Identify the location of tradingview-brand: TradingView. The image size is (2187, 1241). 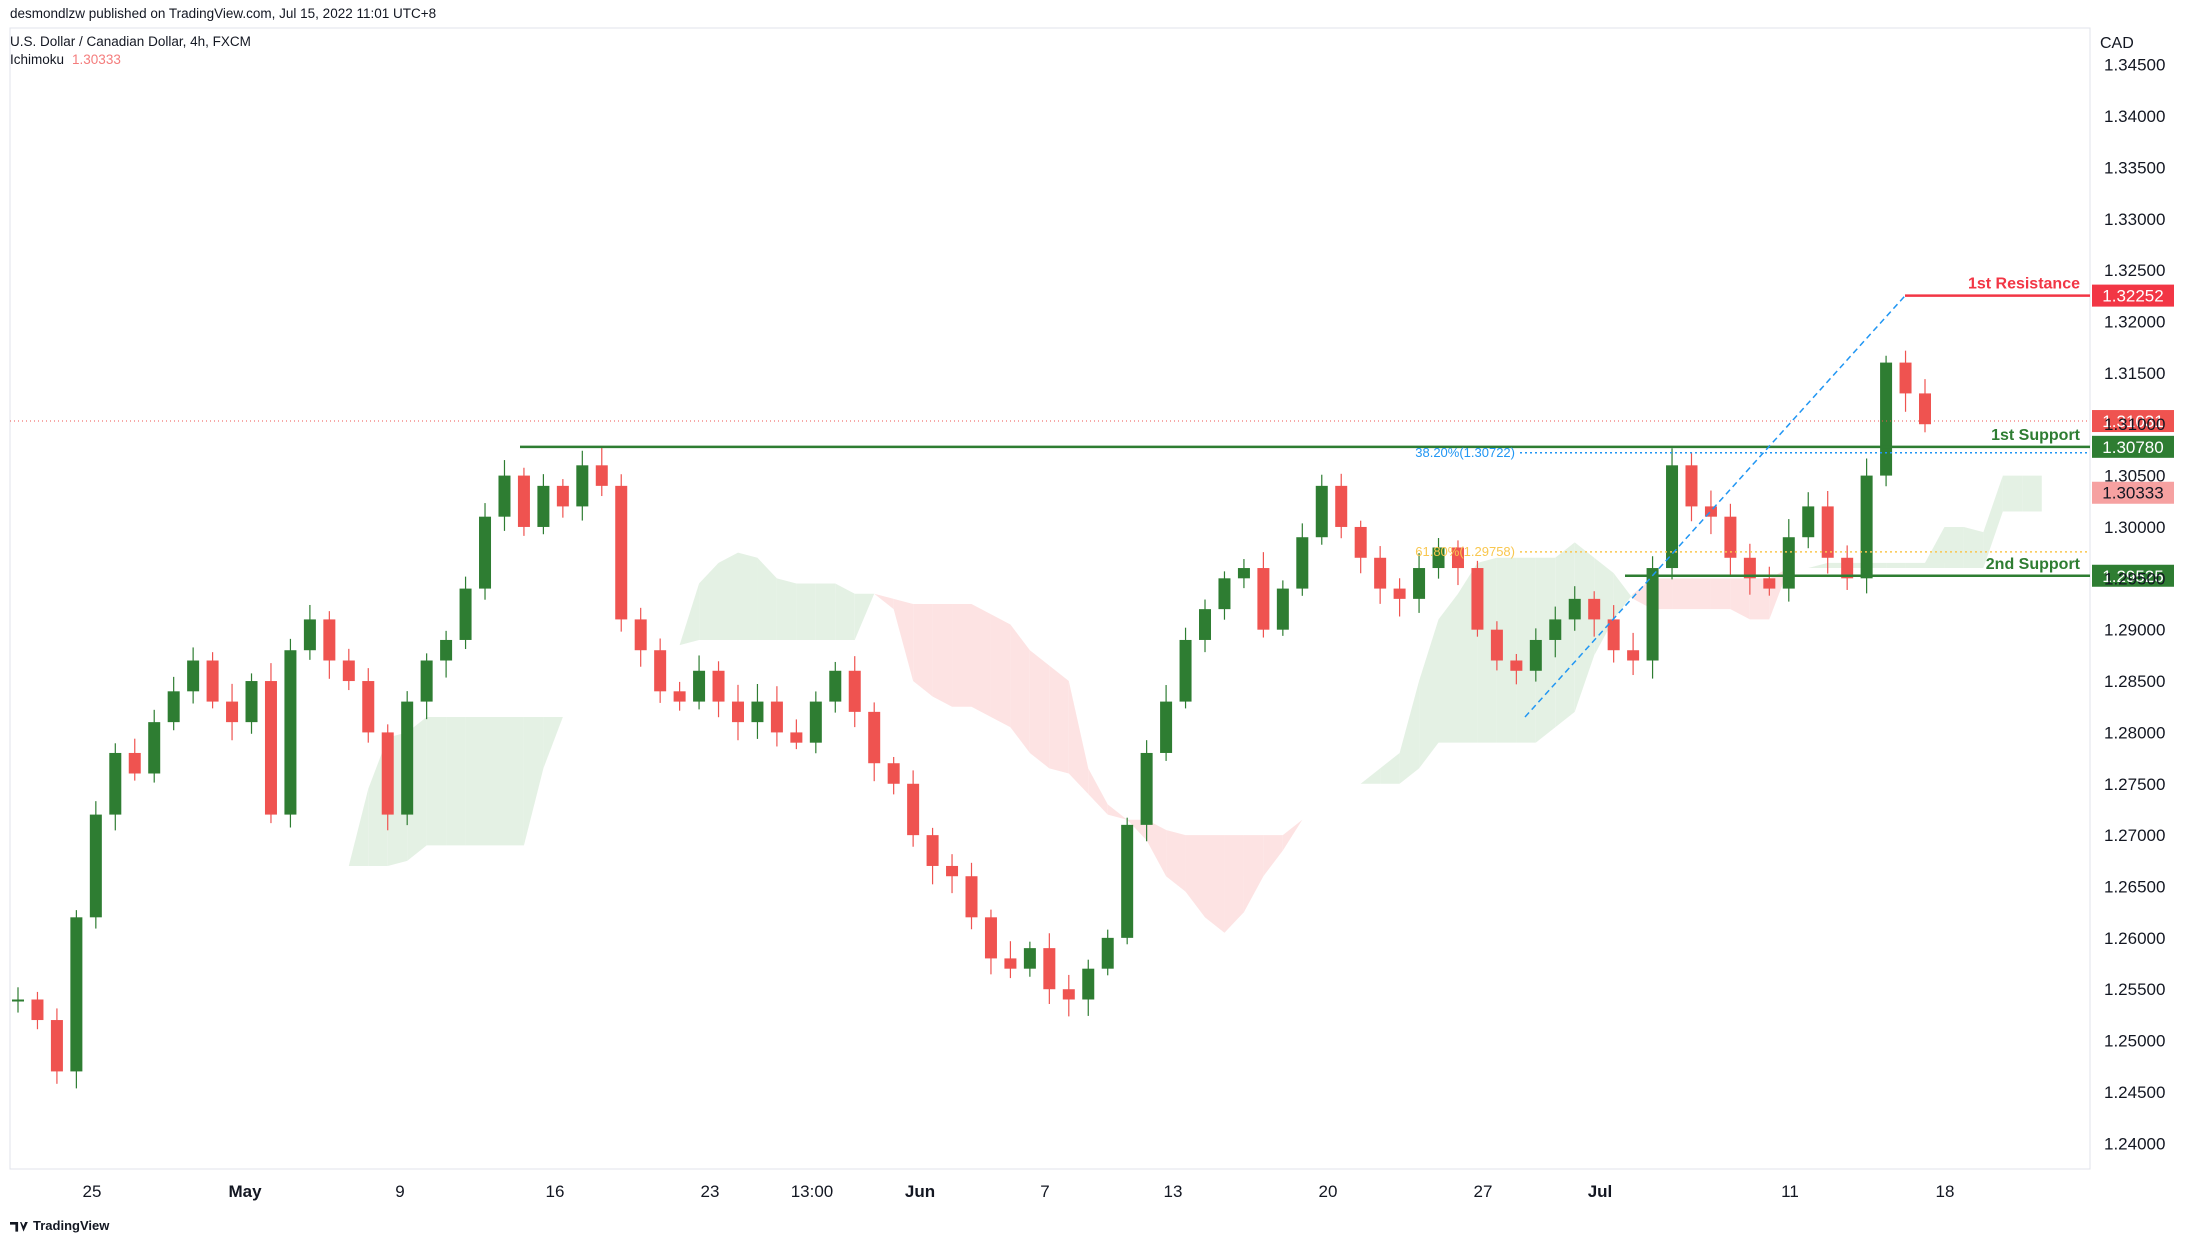
(59, 1225).